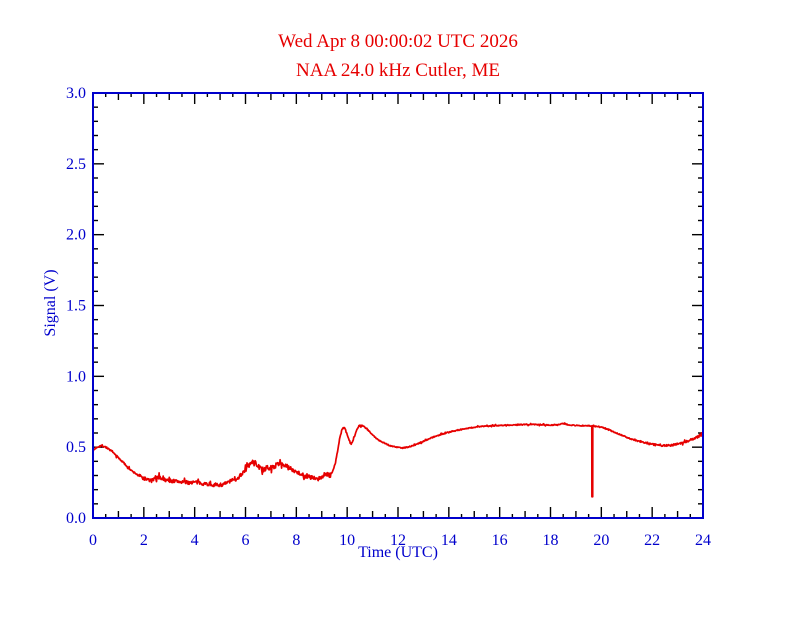 This screenshot has width=792, height=617. I want to click on x-tick-label: 8, so click(296, 540).